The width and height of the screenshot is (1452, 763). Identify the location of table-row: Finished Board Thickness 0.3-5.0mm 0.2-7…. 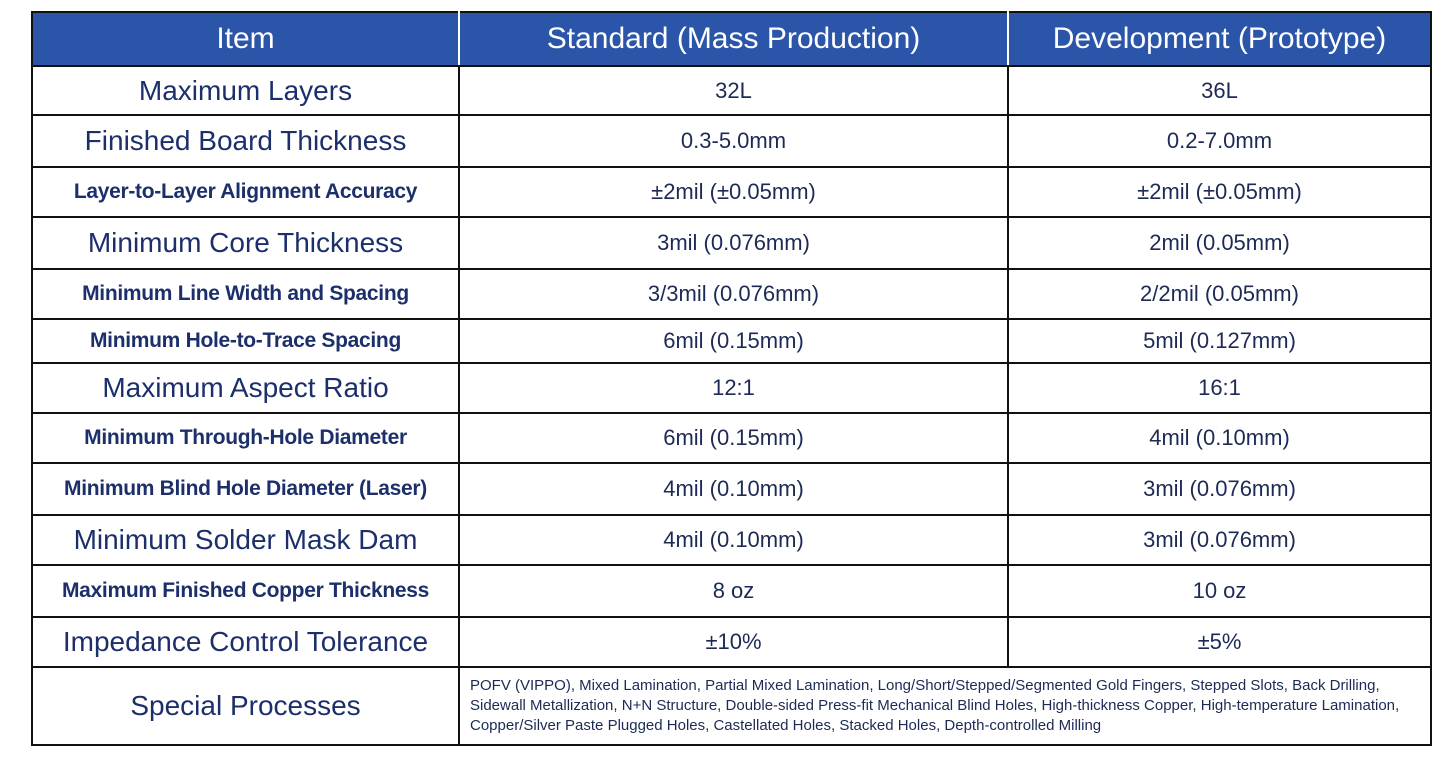
(731, 141).